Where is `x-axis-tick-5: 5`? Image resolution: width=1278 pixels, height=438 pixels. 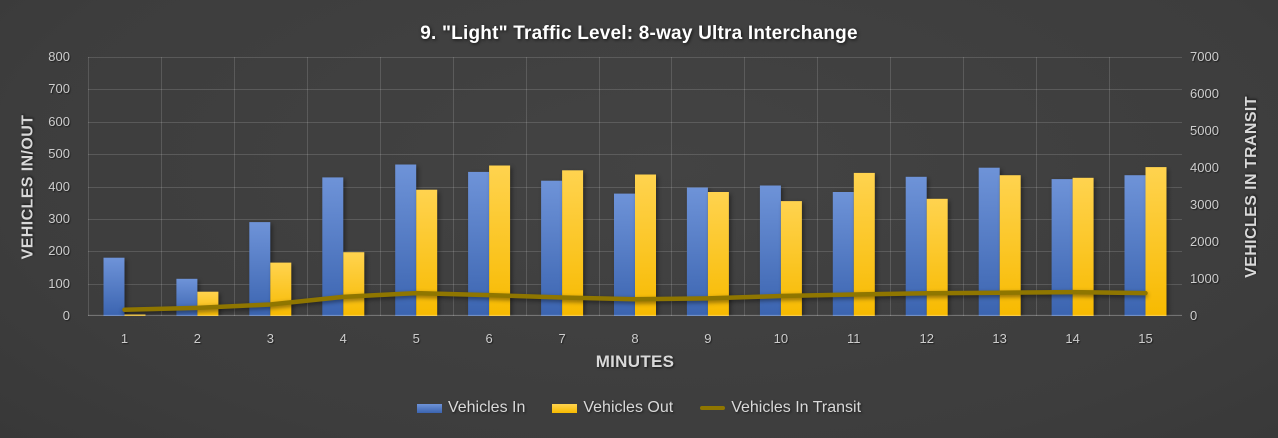 x-axis-tick-5: 5 is located at coordinates (416, 338).